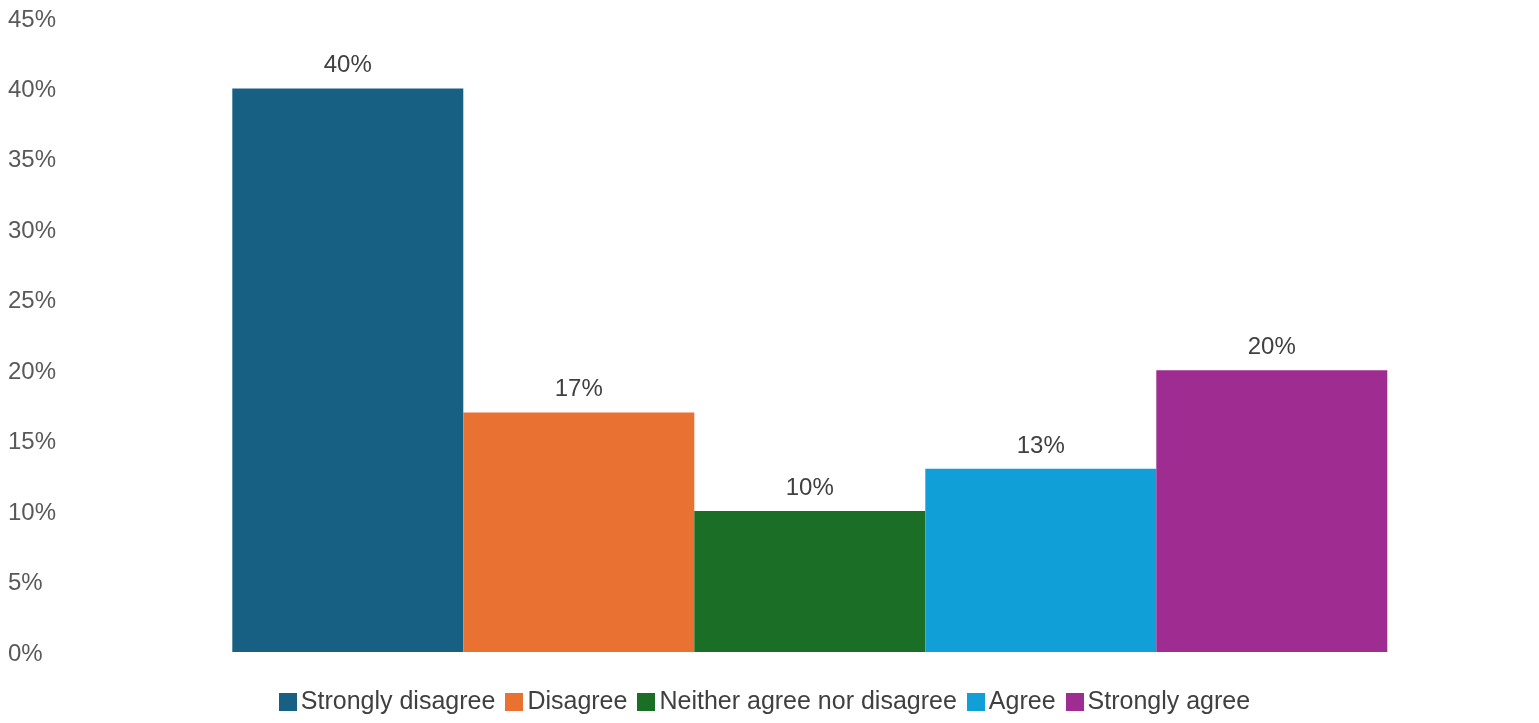 This screenshot has width=1539, height=723. Describe the element at coordinates (577, 700) in the screenshot. I see `legend-label: Disagree` at that location.